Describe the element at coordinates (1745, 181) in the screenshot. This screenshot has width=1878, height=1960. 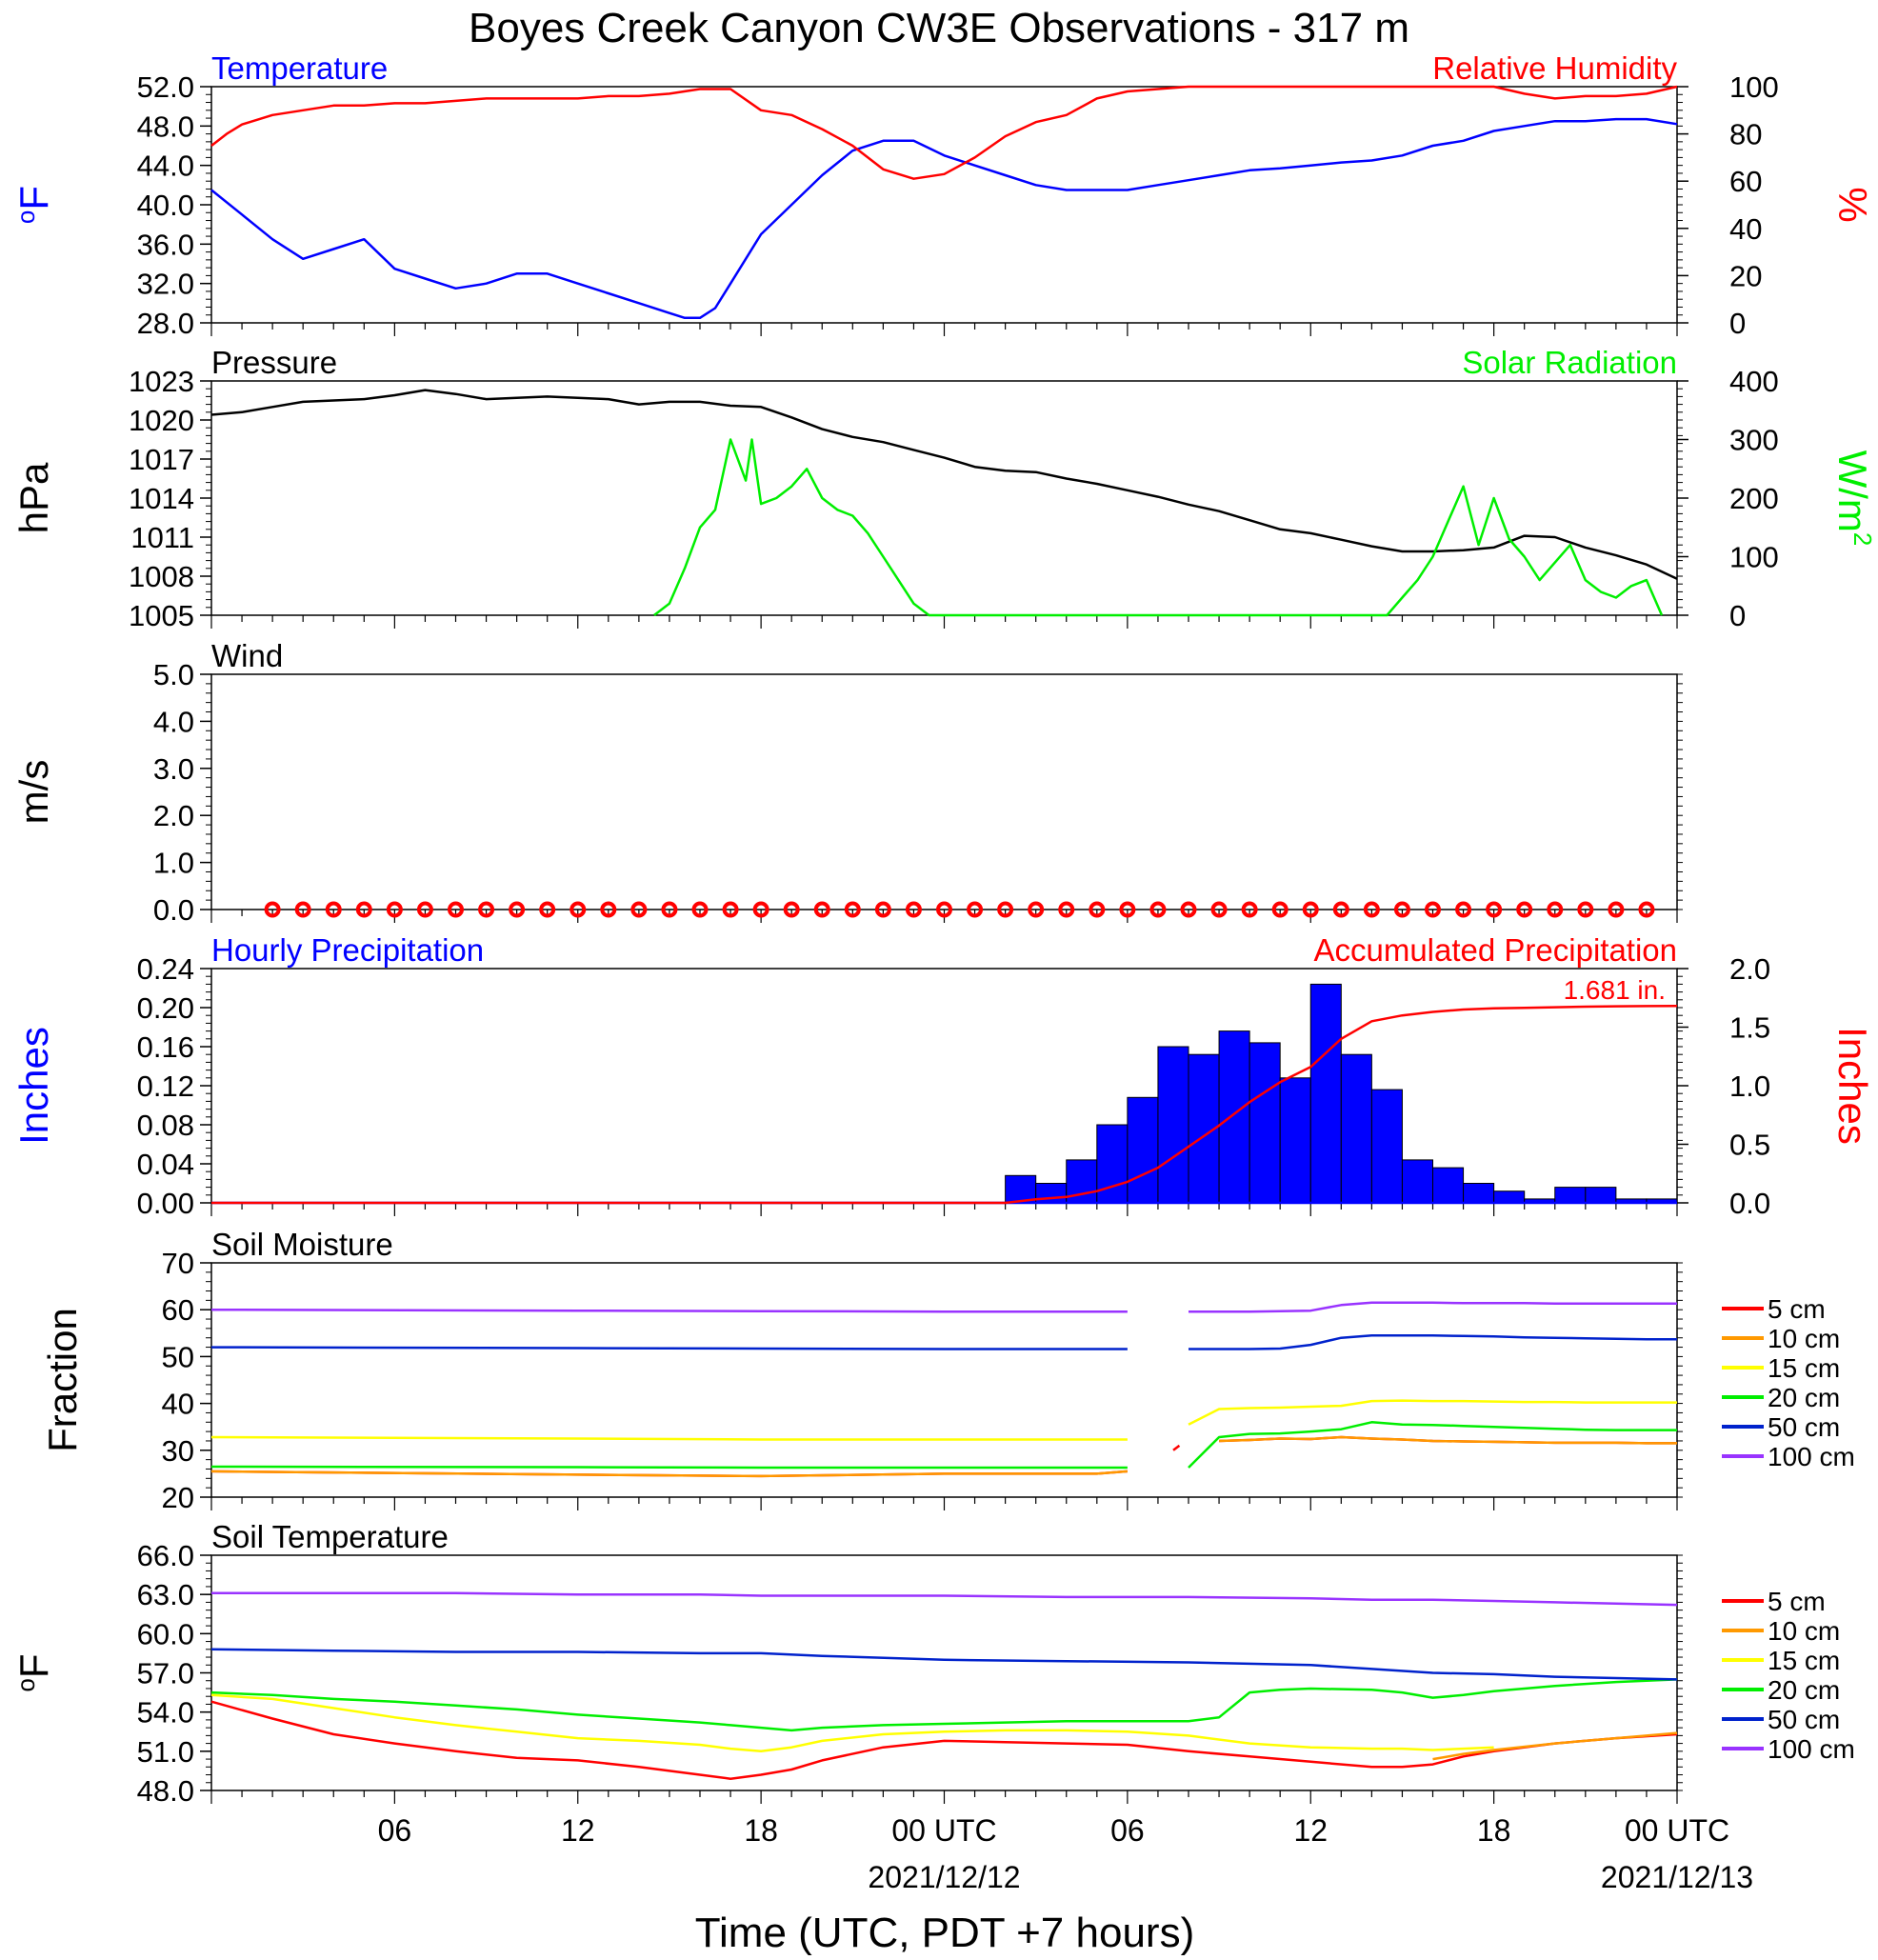
I see `y-right-tick-label: 60` at that location.